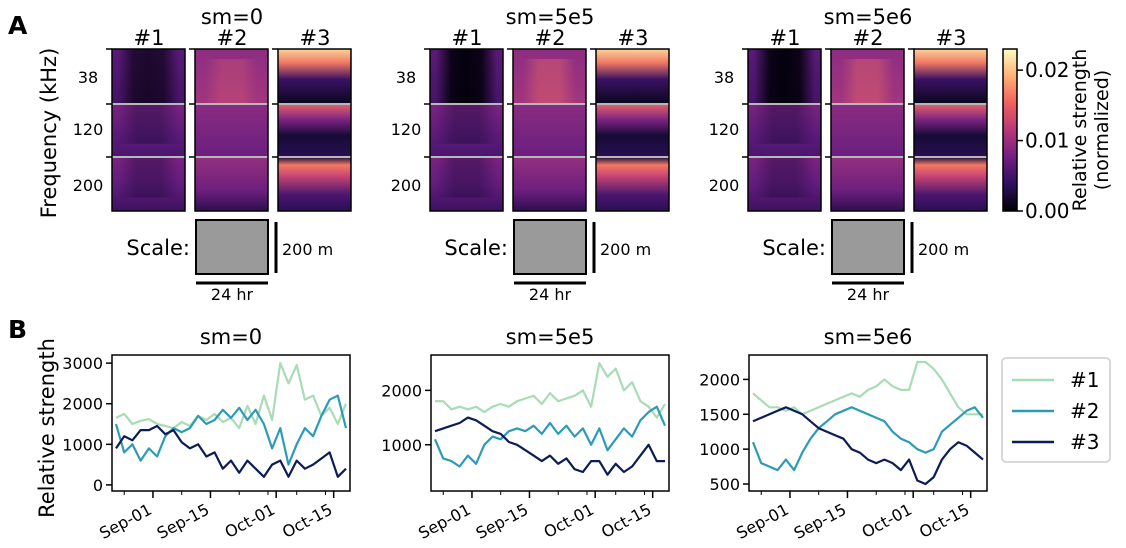 The height and width of the screenshot is (548, 1126). I want to click on scale-horizontal-label: 24 hr, so click(550, 294).